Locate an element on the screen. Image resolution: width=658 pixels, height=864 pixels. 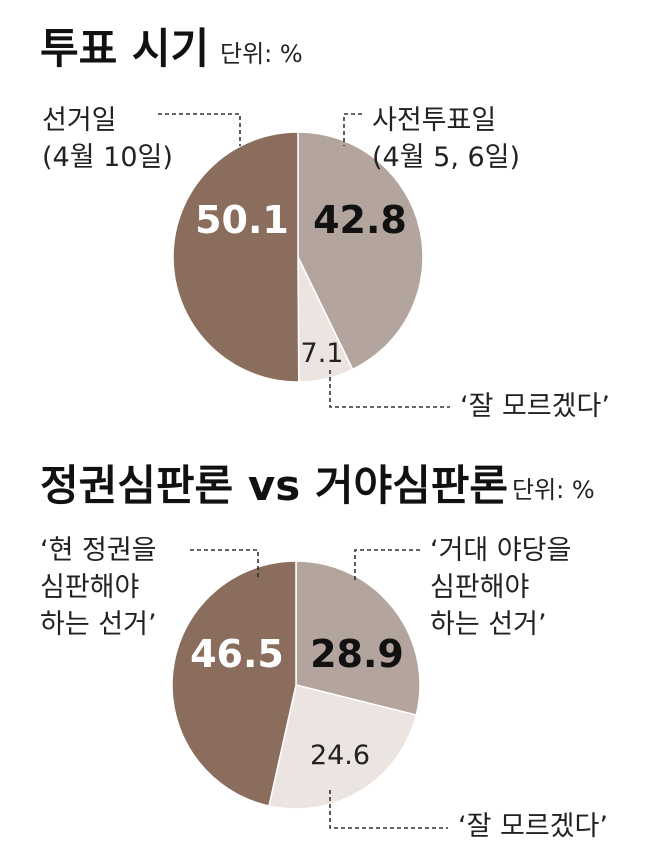
chart1-label-election-day: 선거일 (4월 10일) is located at coordinates (107, 139).